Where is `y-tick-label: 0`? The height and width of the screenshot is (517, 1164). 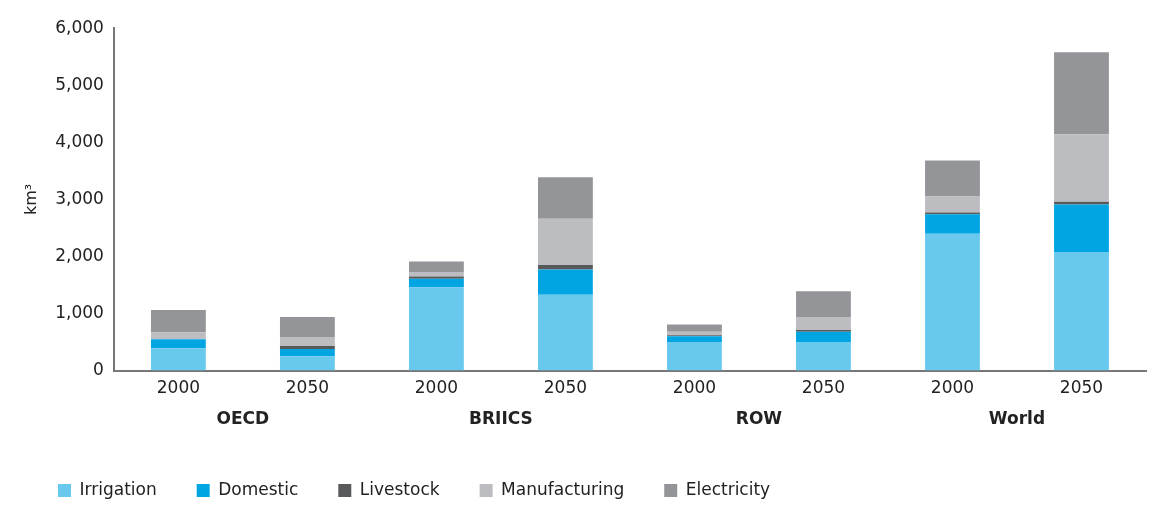 y-tick-label: 0 is located at coordinates (98, 369).